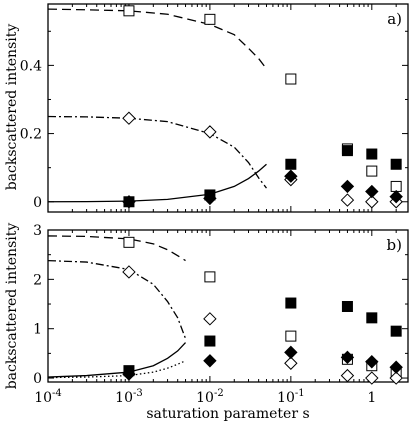  I want to click on y-tick-label: 1, so click(37, 330).